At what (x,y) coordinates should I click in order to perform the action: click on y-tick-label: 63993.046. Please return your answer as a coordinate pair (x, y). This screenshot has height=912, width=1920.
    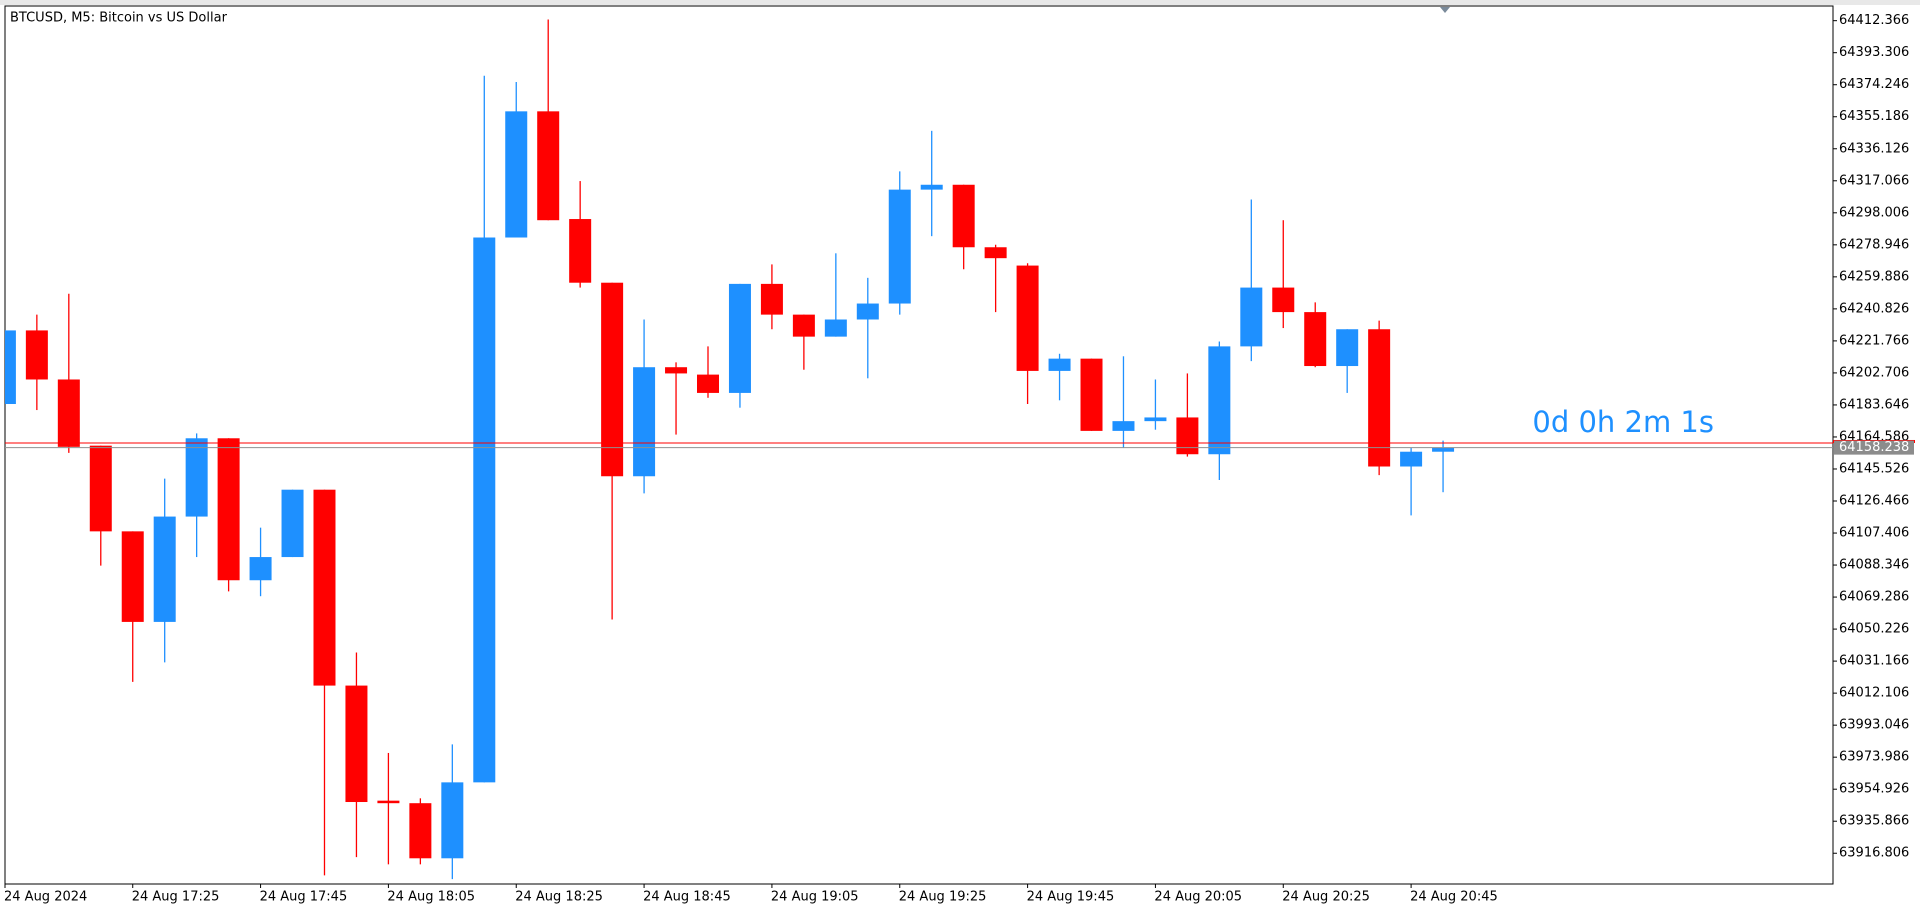
    Looking at the image, I should click on (1874, 725).